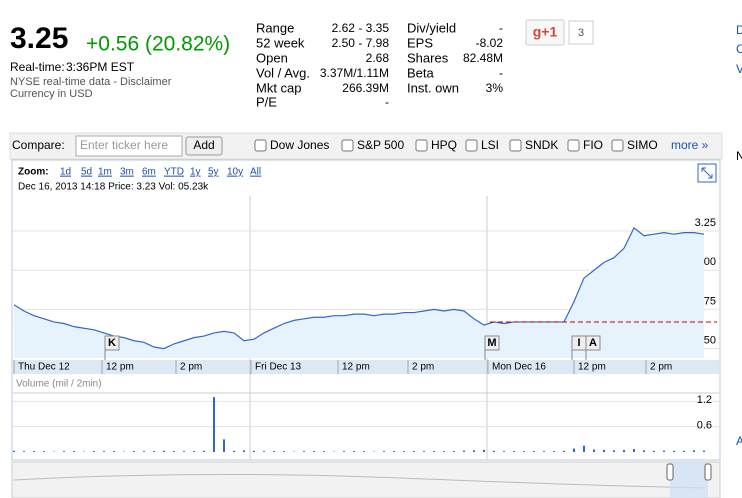  I want to click on add-label: Add, so click(203, 145).